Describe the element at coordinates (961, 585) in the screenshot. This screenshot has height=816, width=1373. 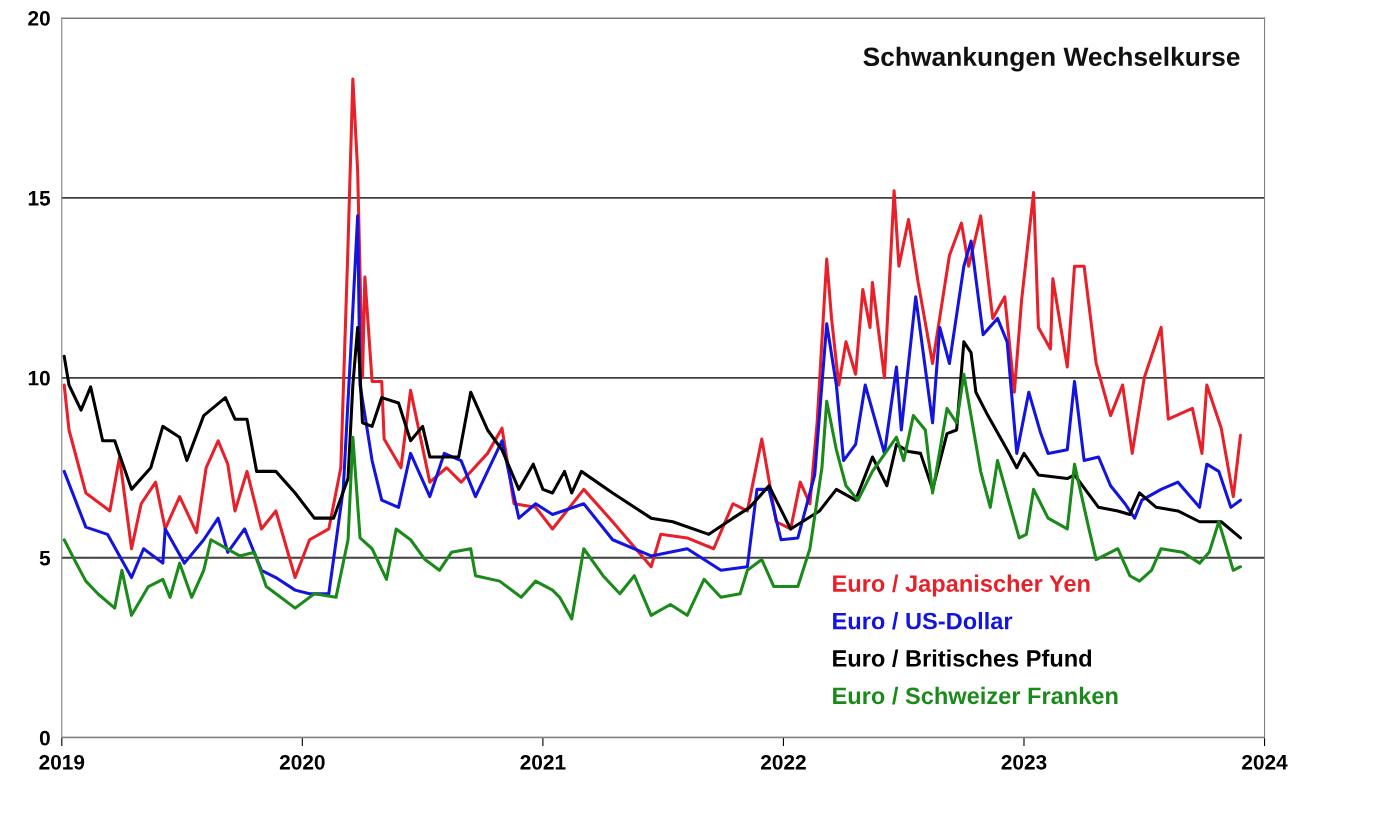
I see `text: Euro / Japanischer Yen` at that location.